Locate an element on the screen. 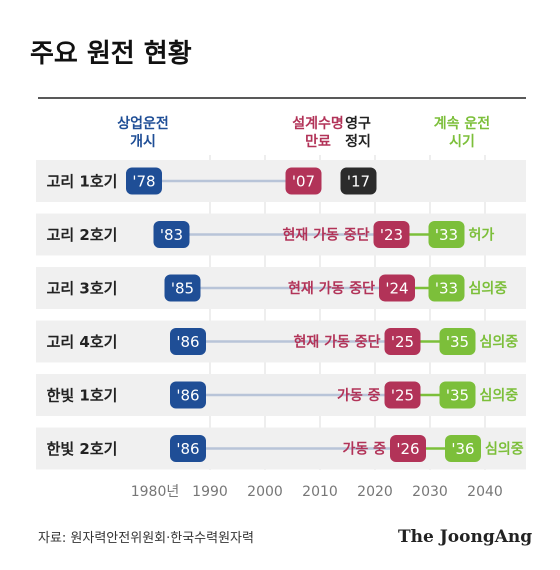 The width and height of the screenshot is (560, 570). start-label: '85 is located at coordinates (182, 289).